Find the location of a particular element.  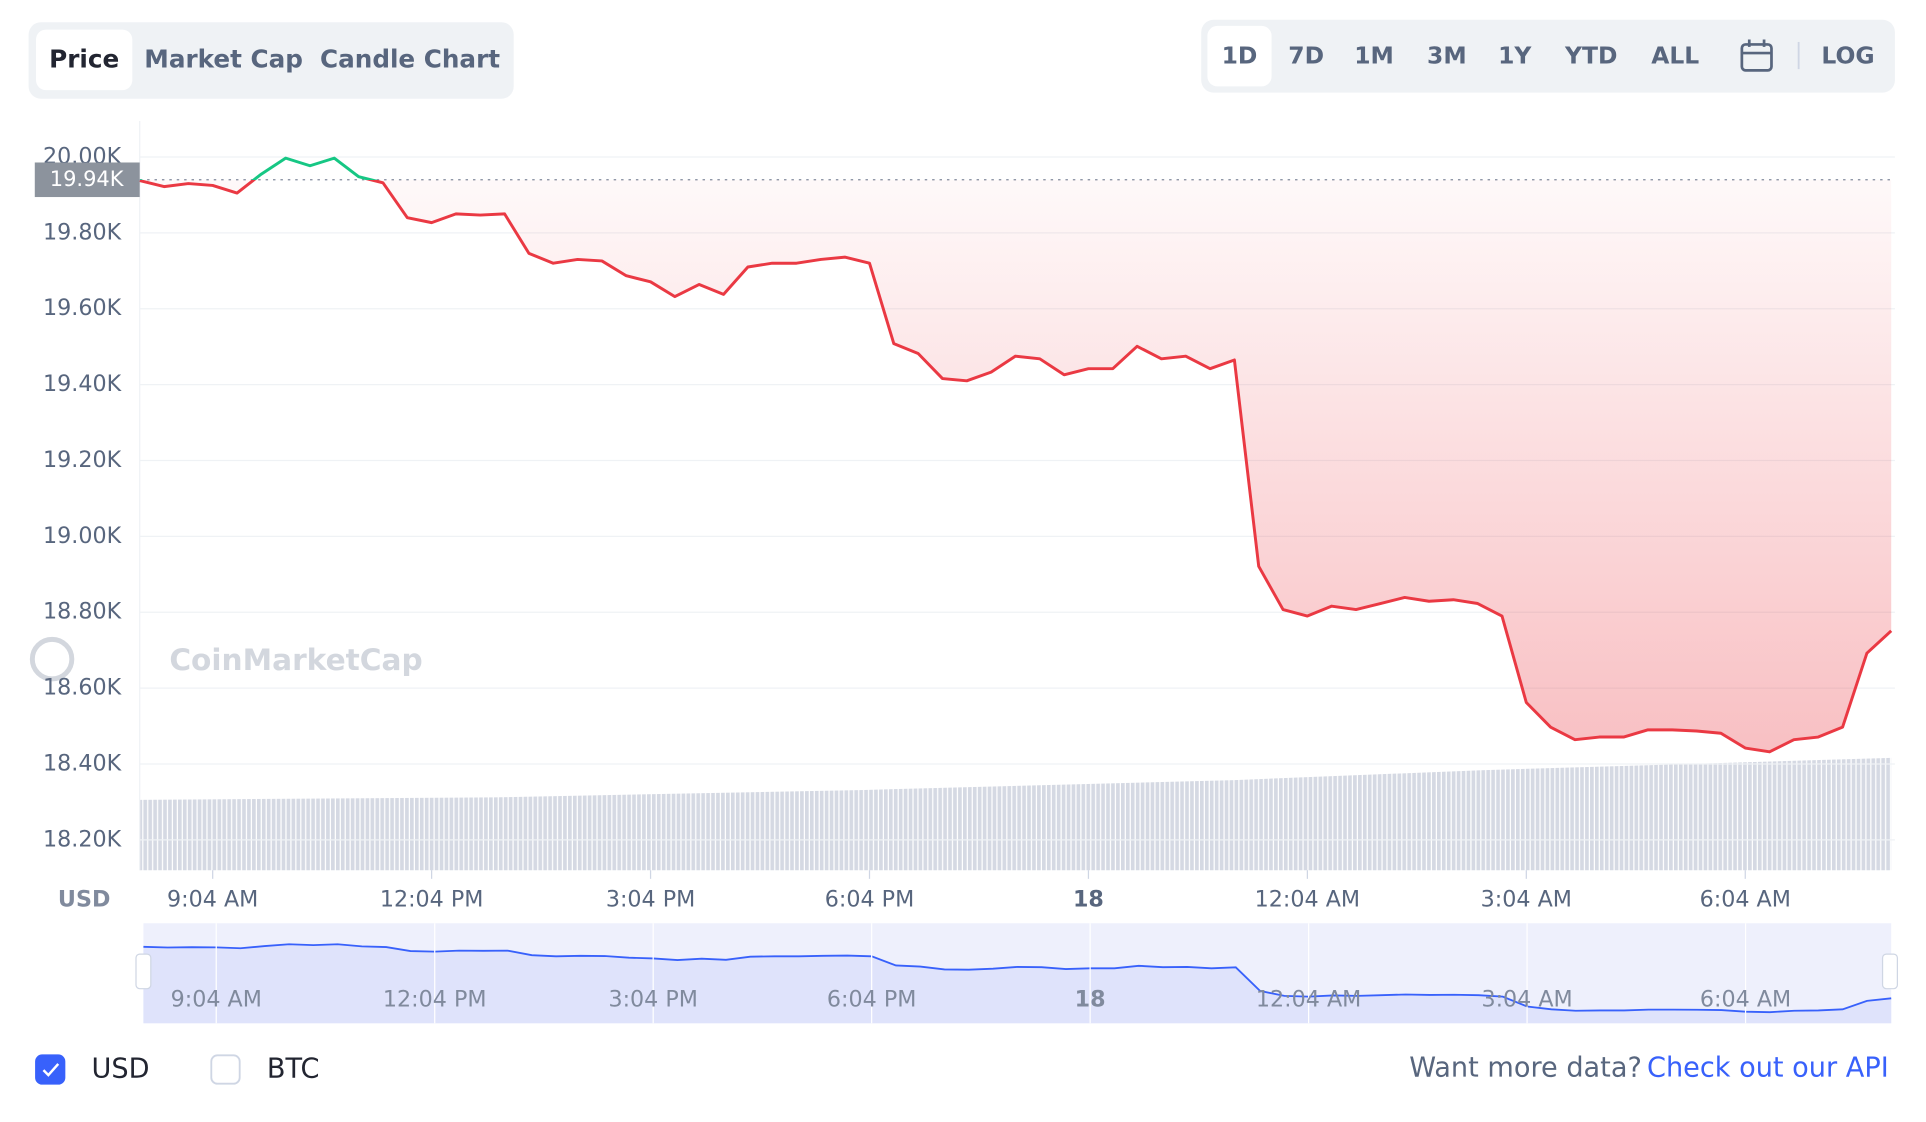

navigator-tick-label: 12:04 PM is located at coordinates (435, 999).